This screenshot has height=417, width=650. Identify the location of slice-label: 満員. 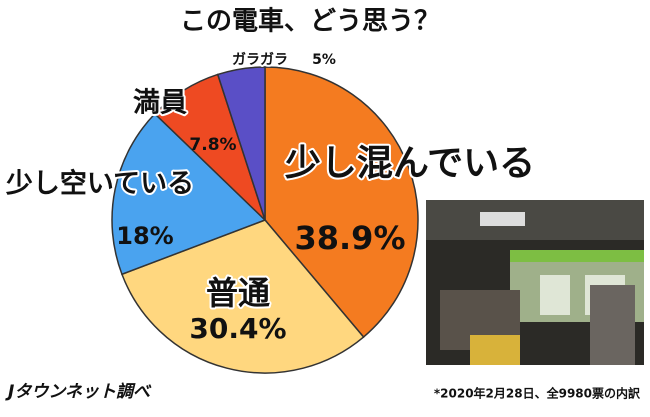
(160, 103).